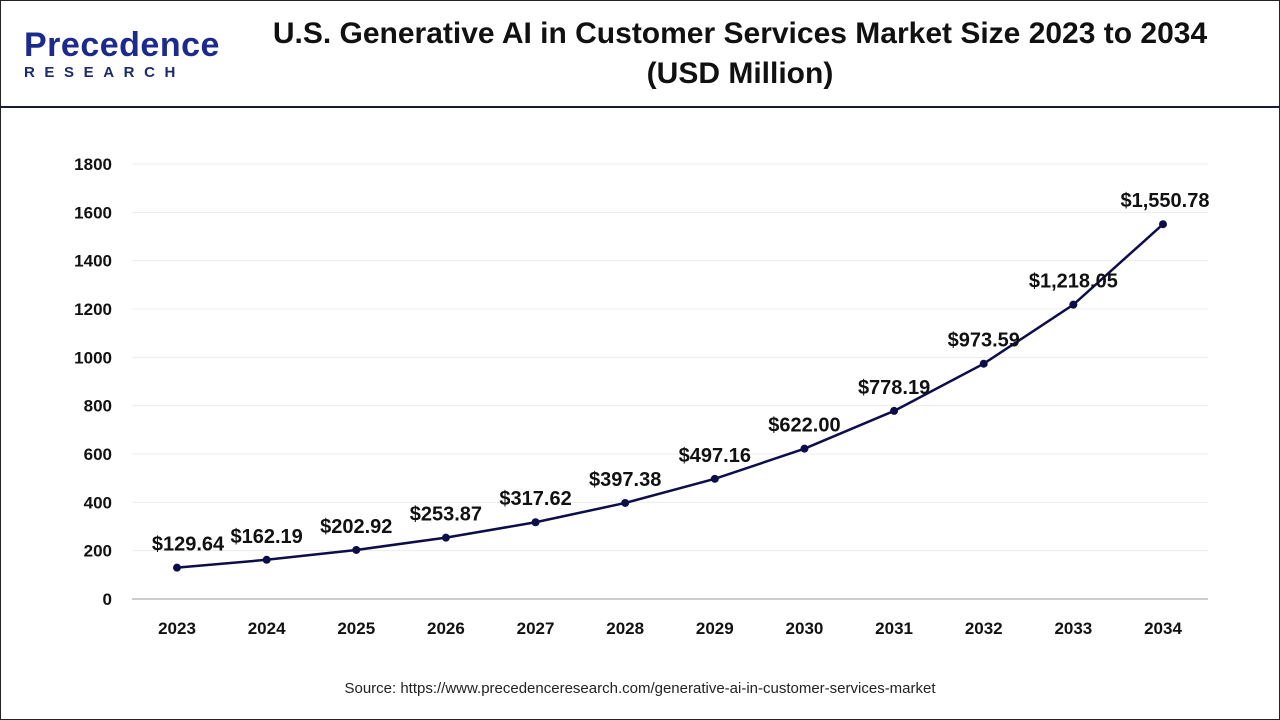 The height and width of the screenshot is (720, 1280). I want to click on x-tick-label: 2033, so click(1073, 628).